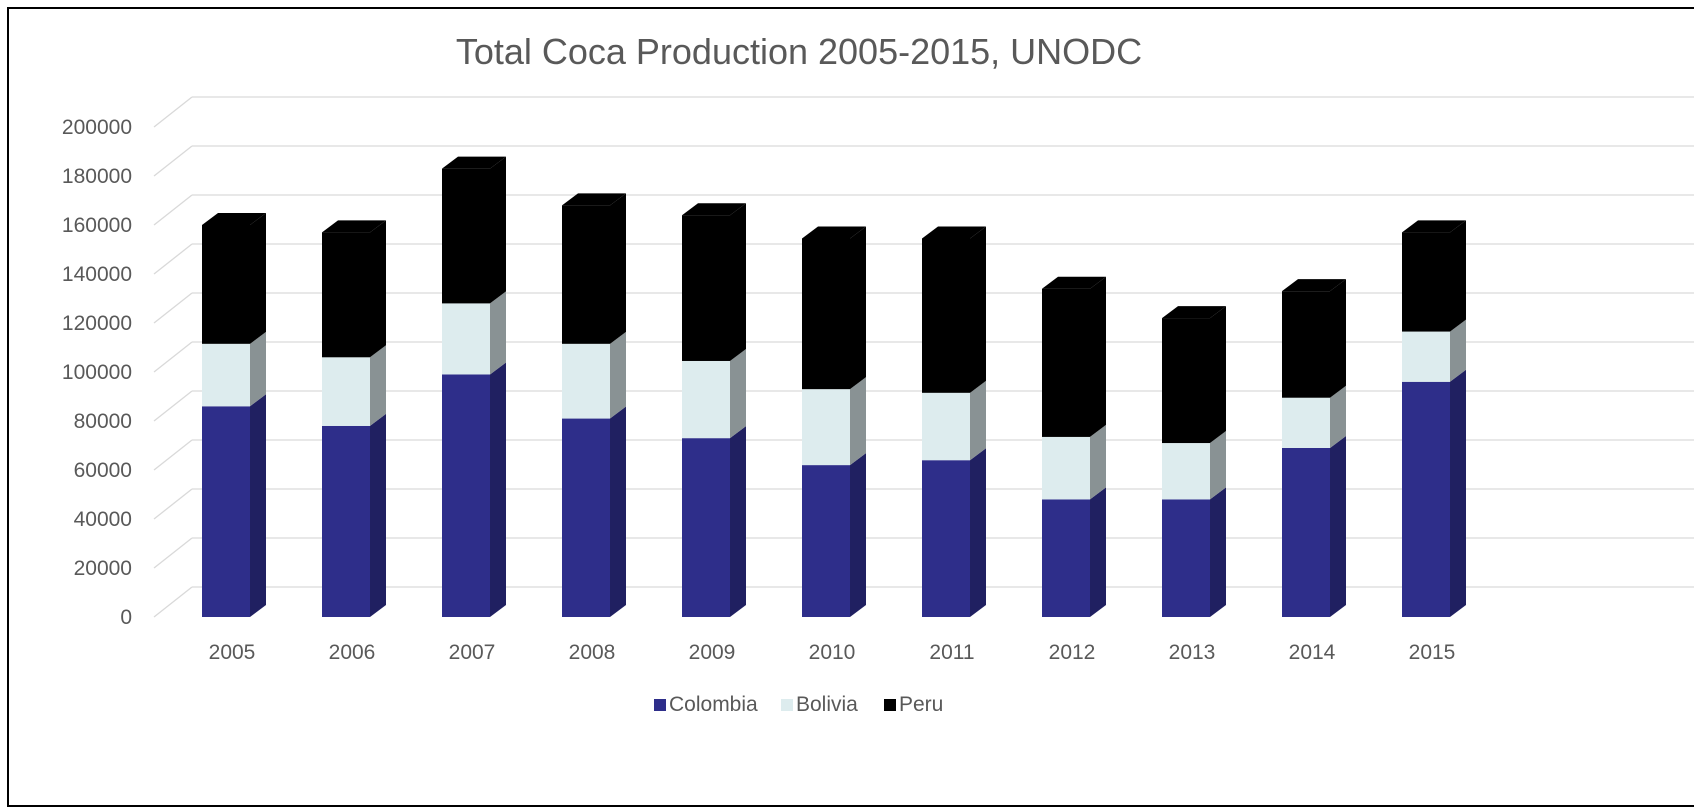 The width and height of the screenshot is (1694, 807). What do you see at coordinates (921, 704) in the screenshot?
I see `legend-label: Peru` at bounding box center [921, 704].